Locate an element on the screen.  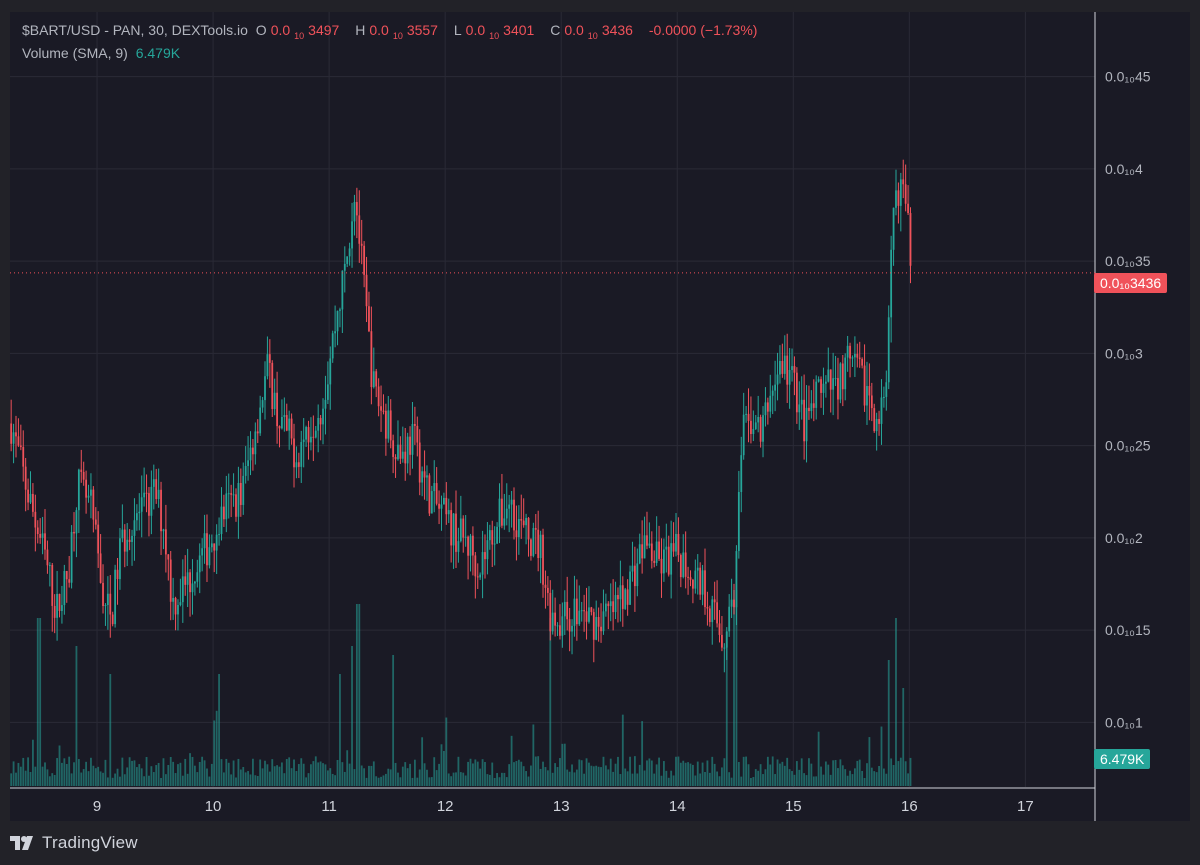
volume-legend: Volume (SMA, 9) 6.479K is located at coordinates (103, 53).